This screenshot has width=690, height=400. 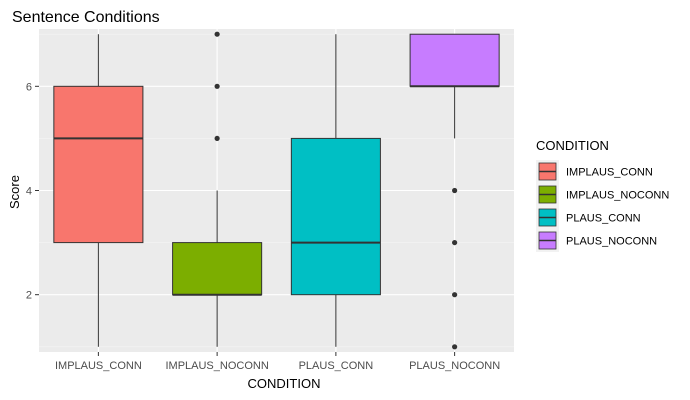 I want to click on legend-label: PLAUS_CONN, so click(x=603, y=219).